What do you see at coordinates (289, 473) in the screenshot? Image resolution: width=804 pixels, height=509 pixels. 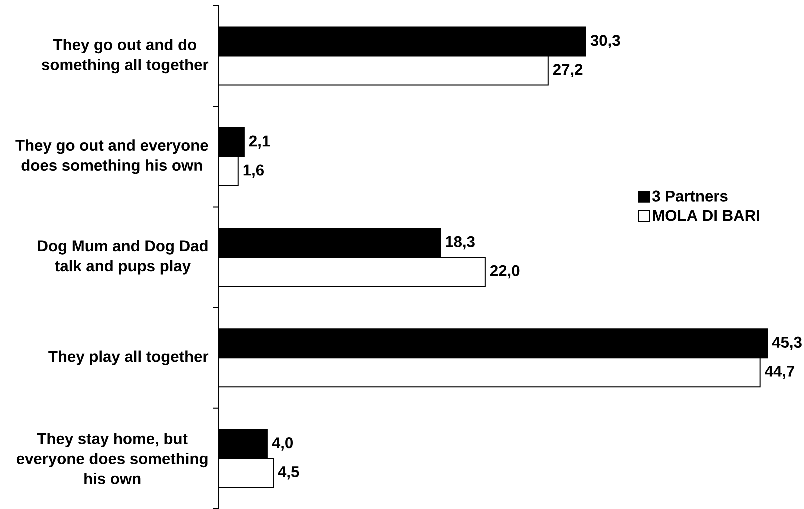 I see `data-label: 4,5` at bounding box center [289, 473].